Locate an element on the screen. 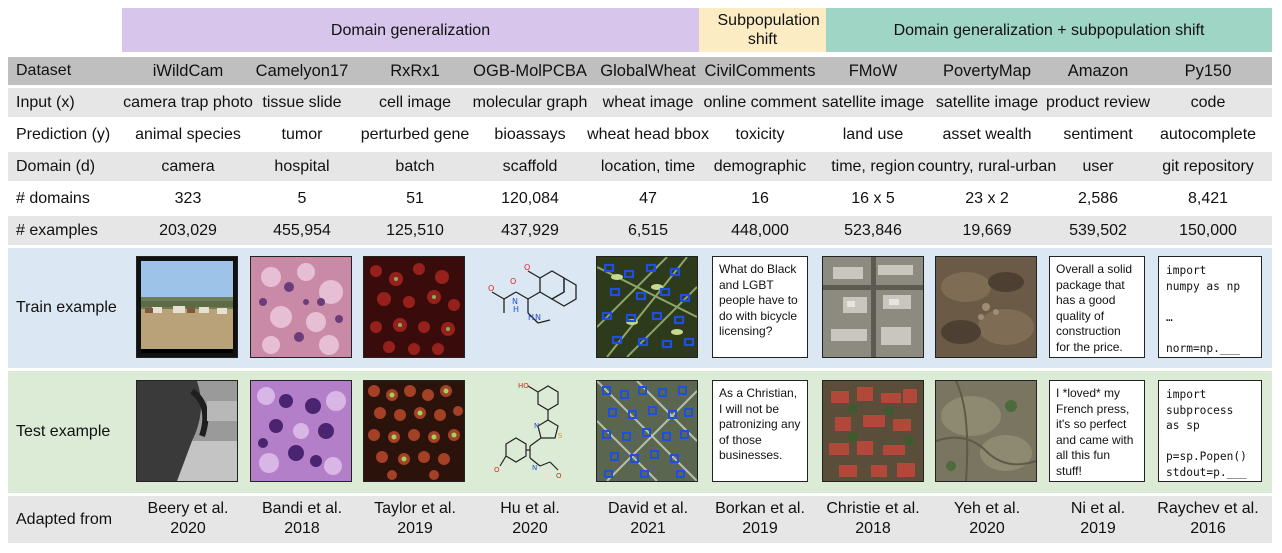 The height and width of the screenshot is (553, 1282). cell-num-domains: 16 x 5 is located at coordinates (873, 198).